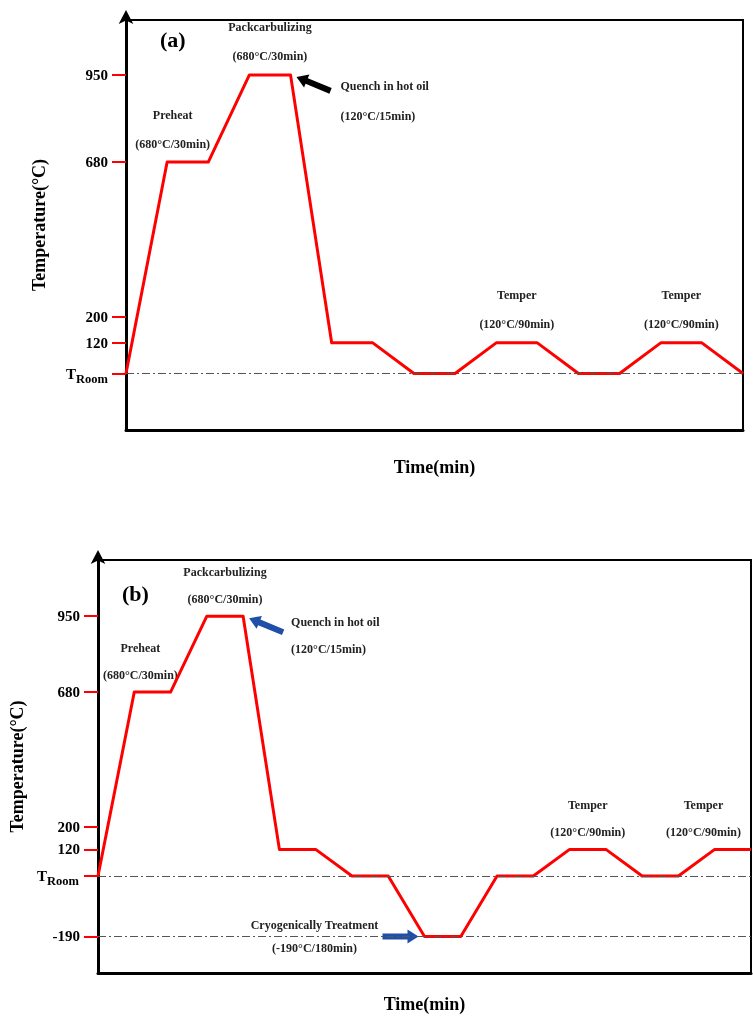 This screenshot has height=1018, width=753. I want to click on text: Preheat (680°C/30min), so click(173, 129).